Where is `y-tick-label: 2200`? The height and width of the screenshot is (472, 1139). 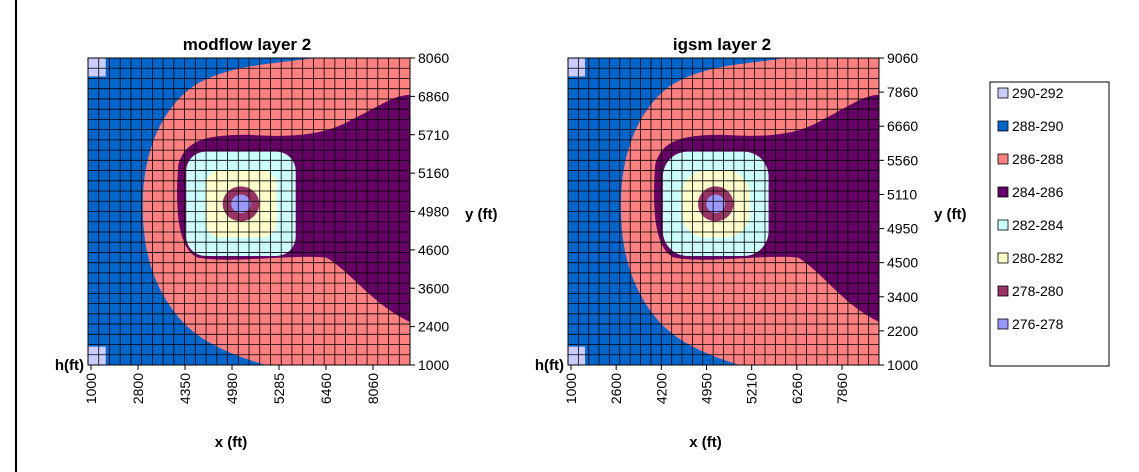
y-tick-label: 2200 is located at coordinates (902, 331).